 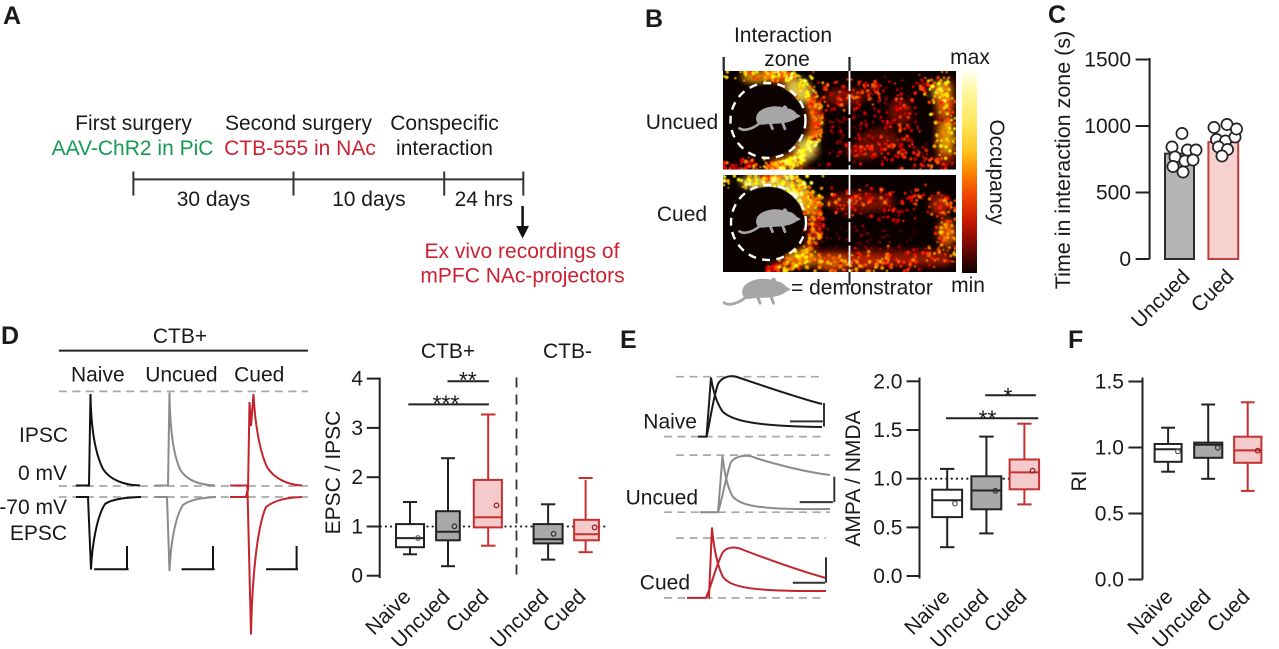 I want to click on svg-text: 4, so click(x=357, y=379).